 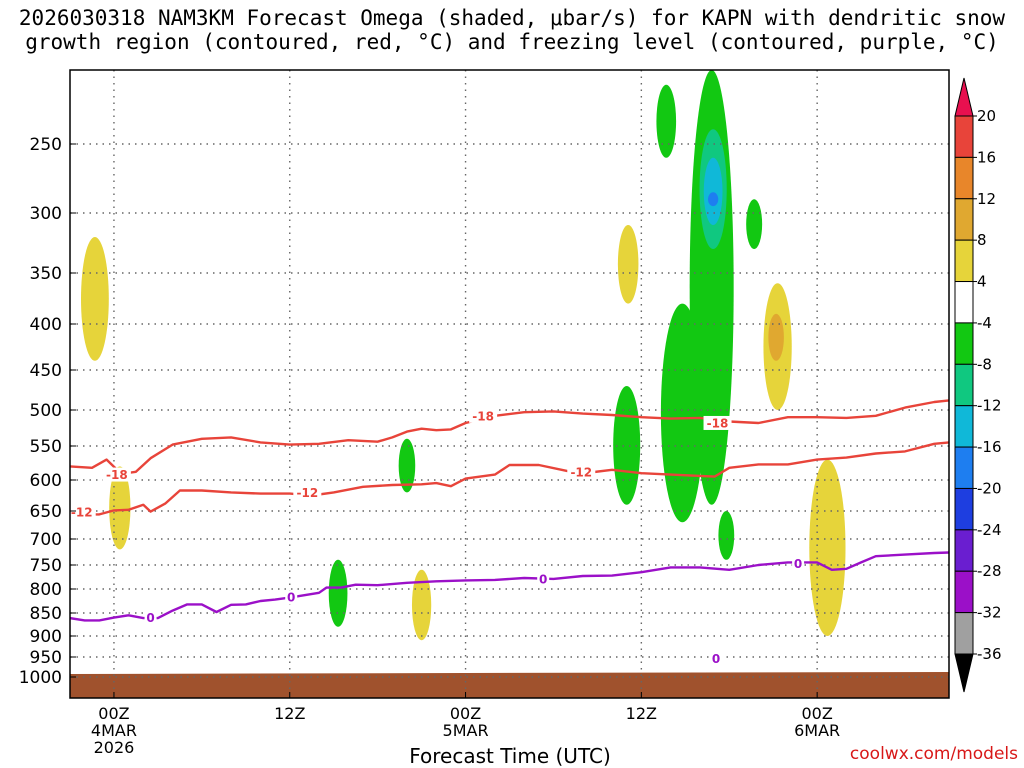 I want to click on contour-label-1: -18, so click(x=483, y=416).